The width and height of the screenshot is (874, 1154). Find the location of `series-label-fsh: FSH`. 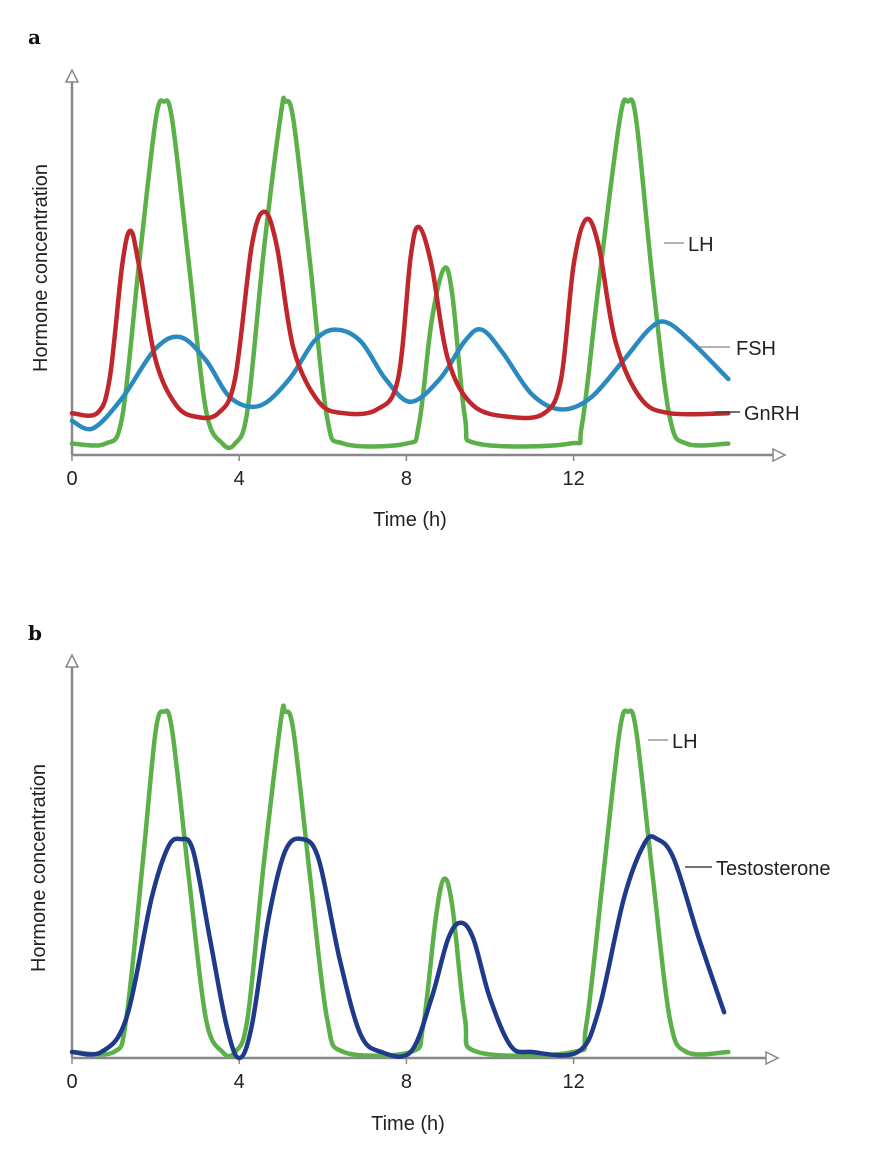

series-label-fsh: FSH is located at coordinates (756, 349).